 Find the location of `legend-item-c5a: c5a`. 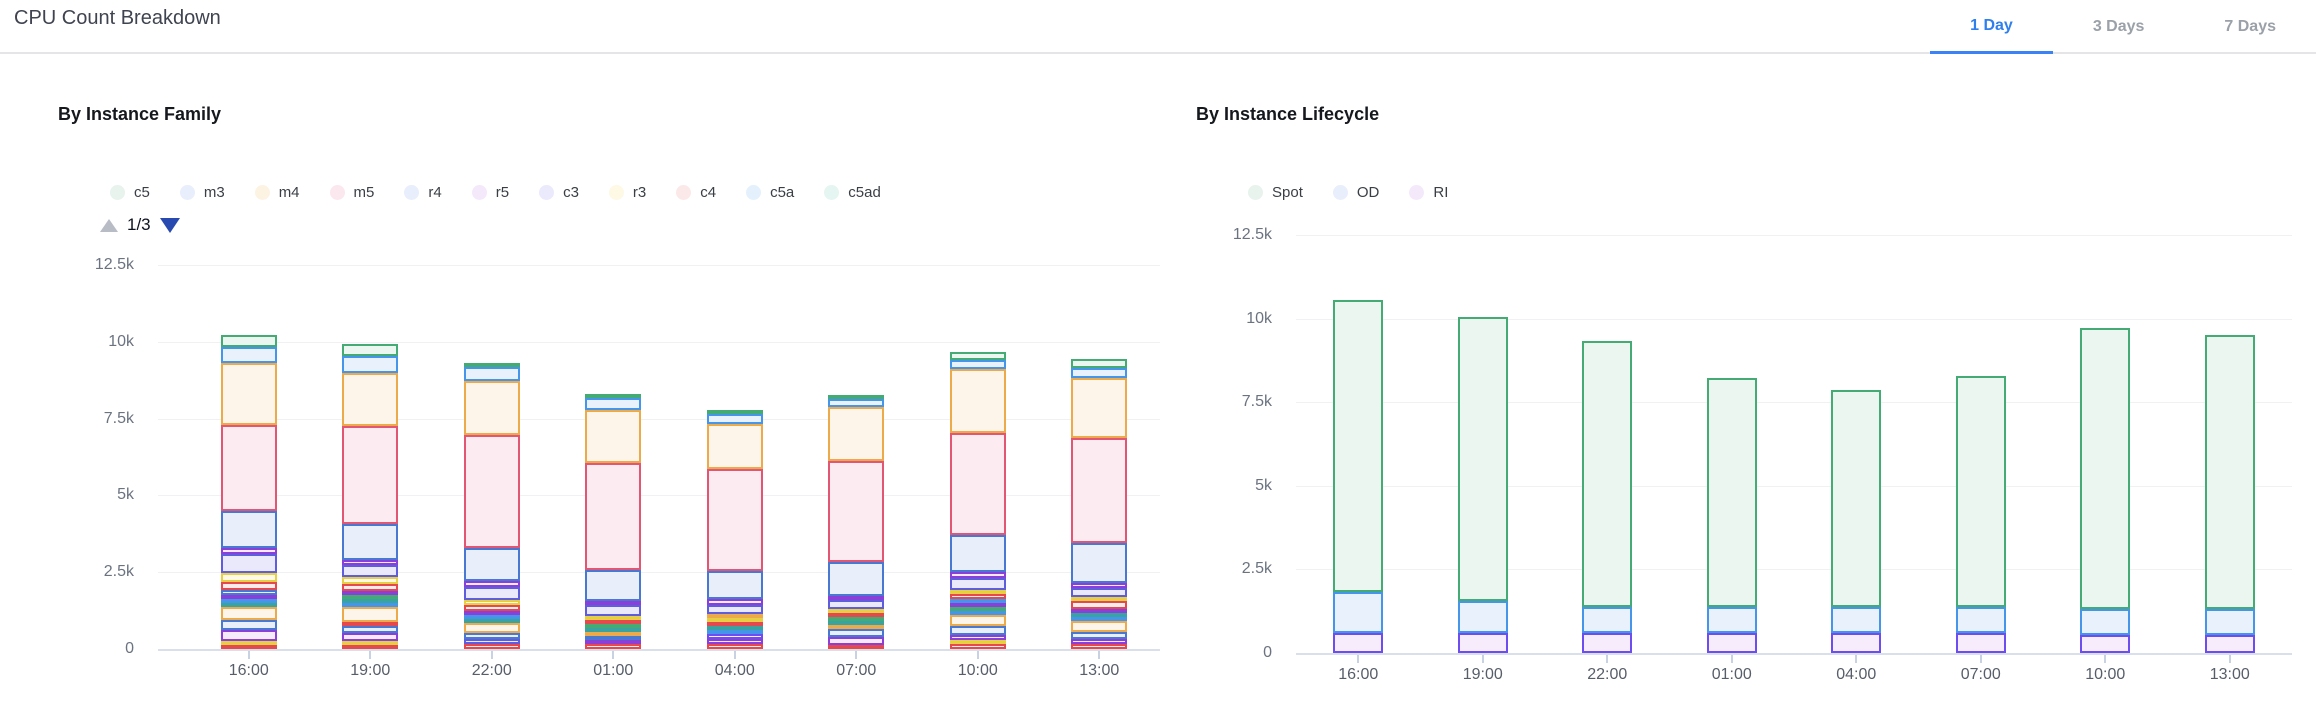

legend-item-c5a: c5a is located at coordinates (770, 192).